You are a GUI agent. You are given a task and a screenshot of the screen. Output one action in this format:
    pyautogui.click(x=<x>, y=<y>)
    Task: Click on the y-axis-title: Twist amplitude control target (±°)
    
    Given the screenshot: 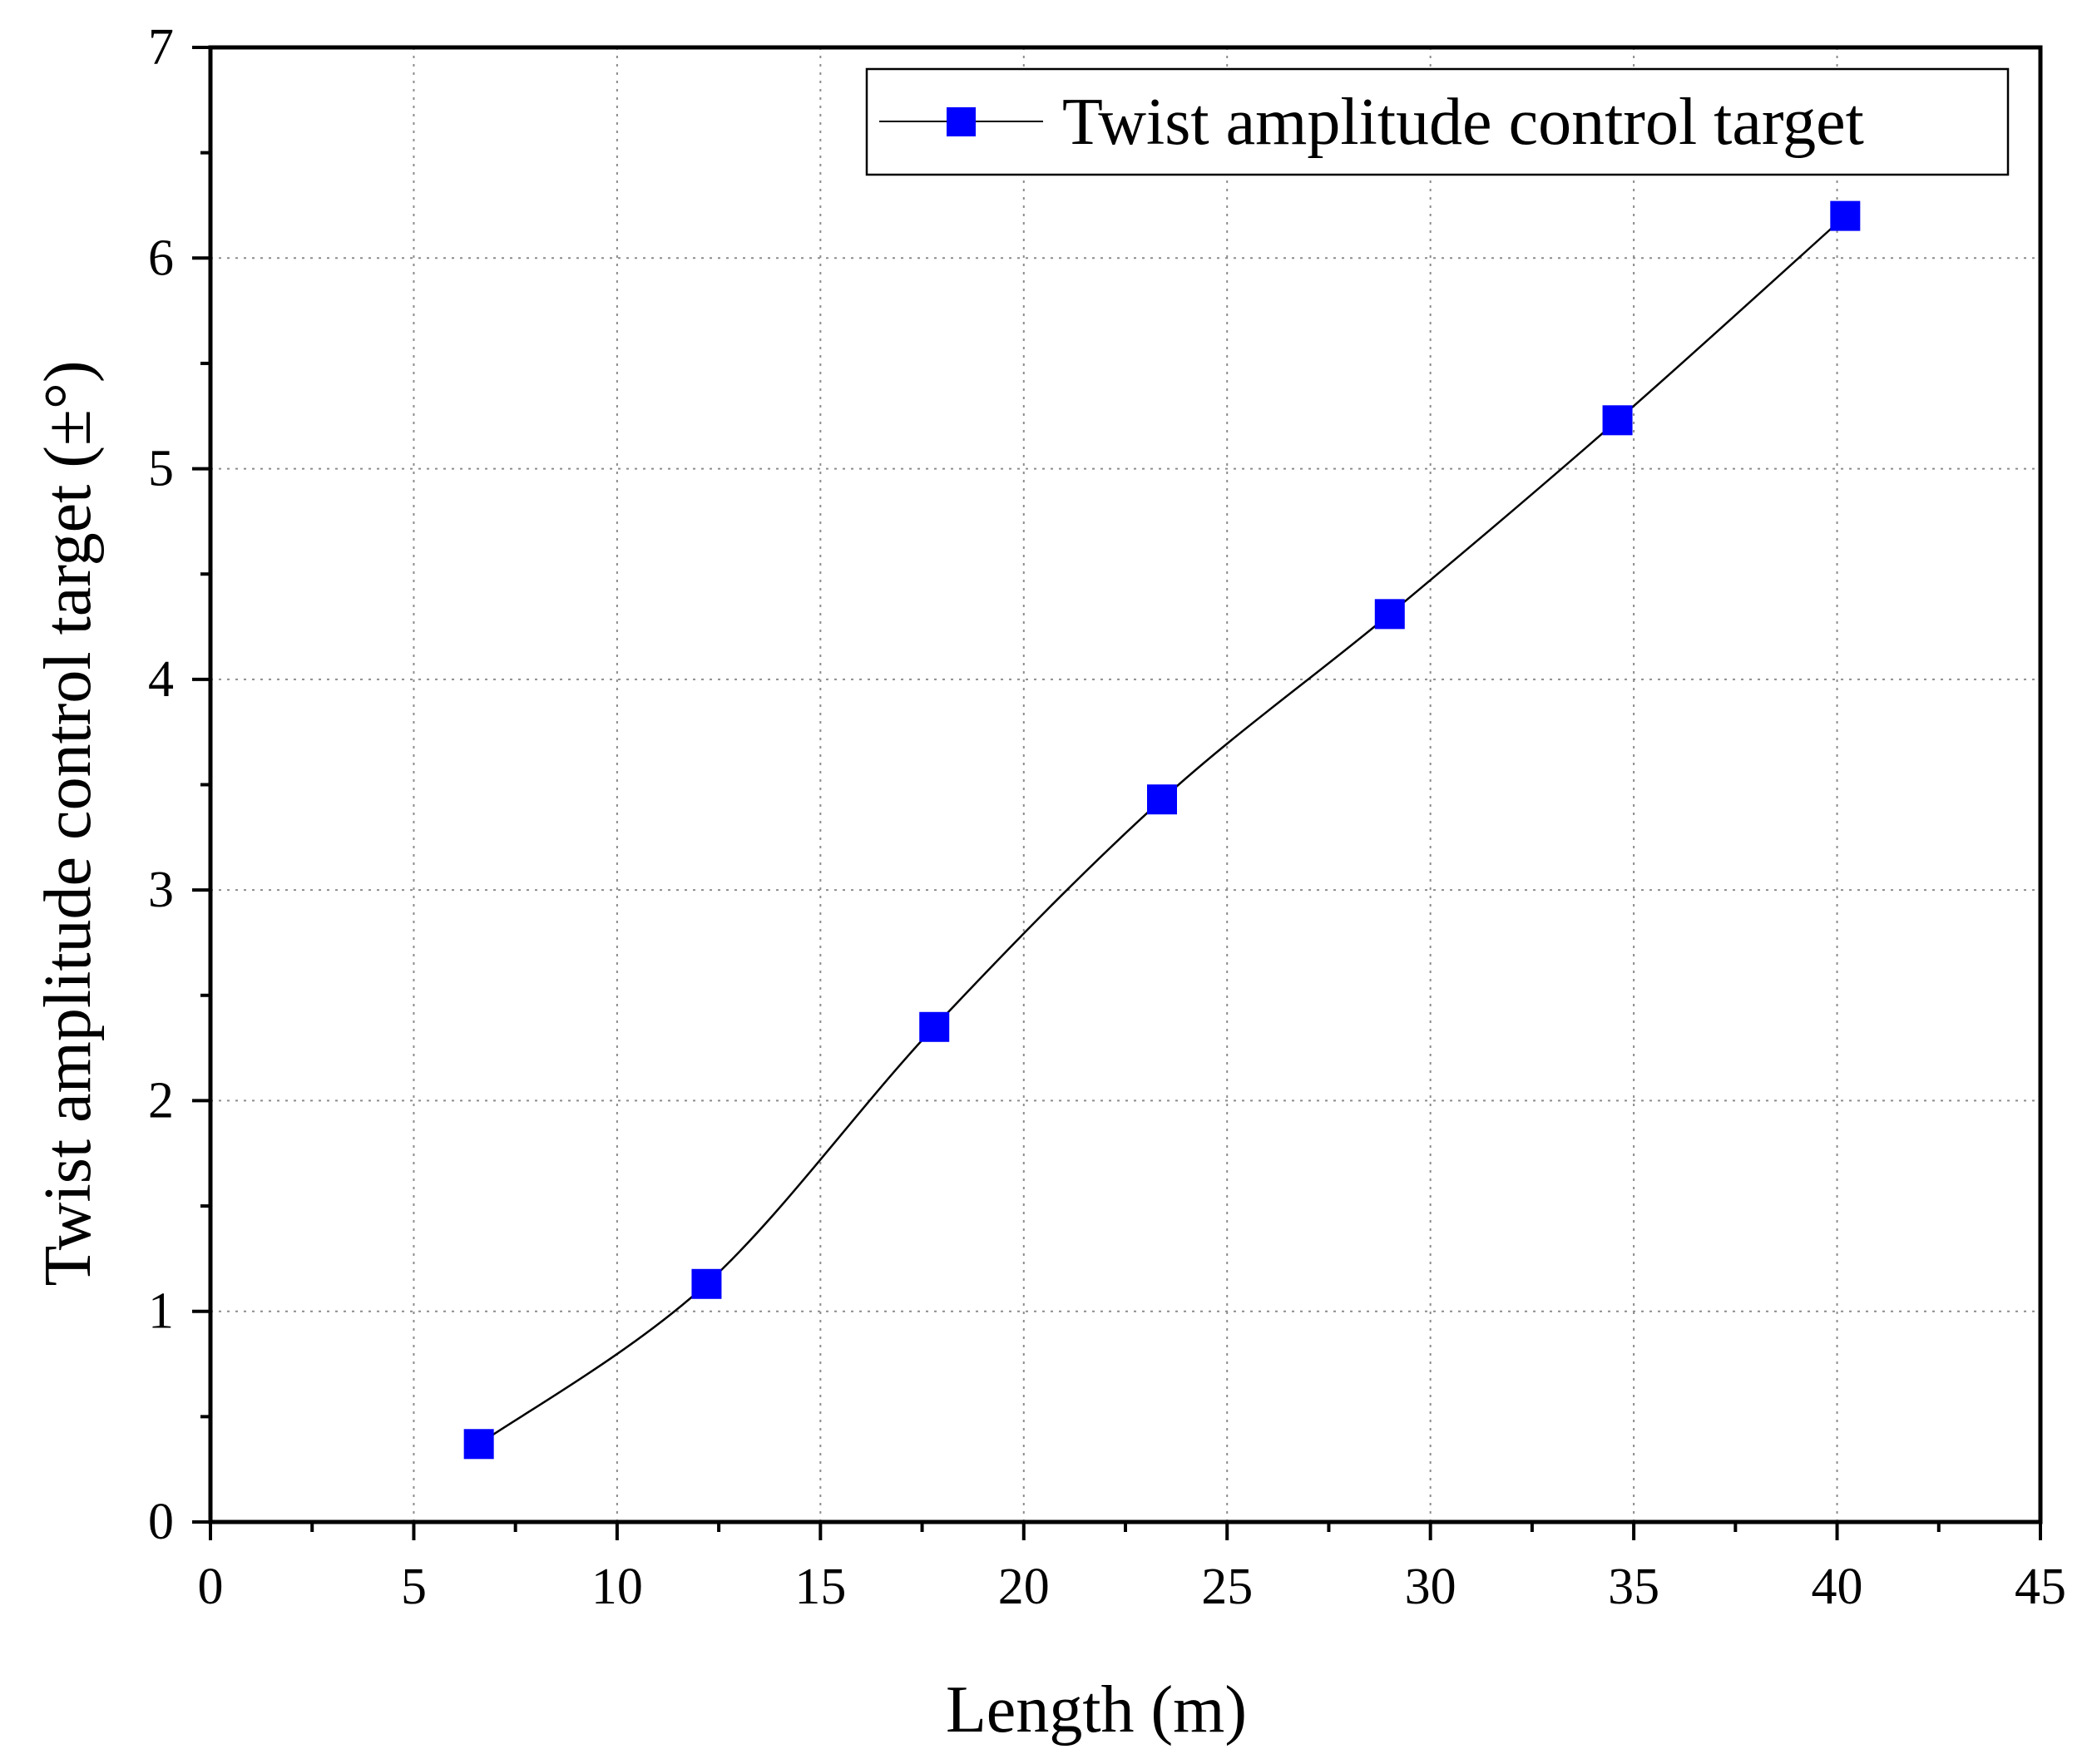 What is the action you would take?
    pyautogui.click(x=68, y=823)
    